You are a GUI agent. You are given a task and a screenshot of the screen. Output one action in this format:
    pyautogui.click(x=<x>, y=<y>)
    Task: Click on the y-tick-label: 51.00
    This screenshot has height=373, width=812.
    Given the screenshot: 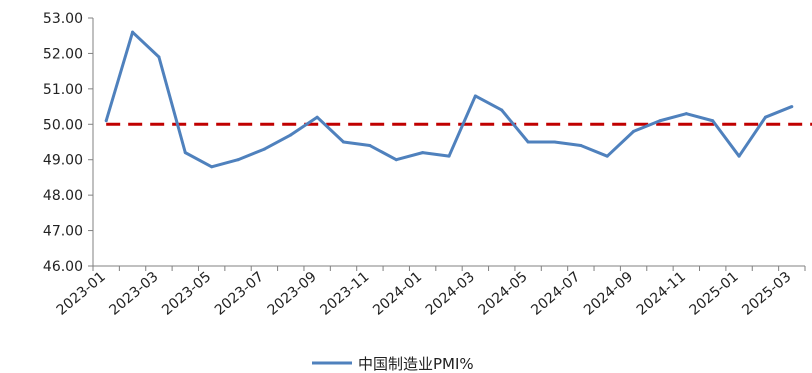 What is the action you would take?
    pyautogui.click(x=63, y=90)
    